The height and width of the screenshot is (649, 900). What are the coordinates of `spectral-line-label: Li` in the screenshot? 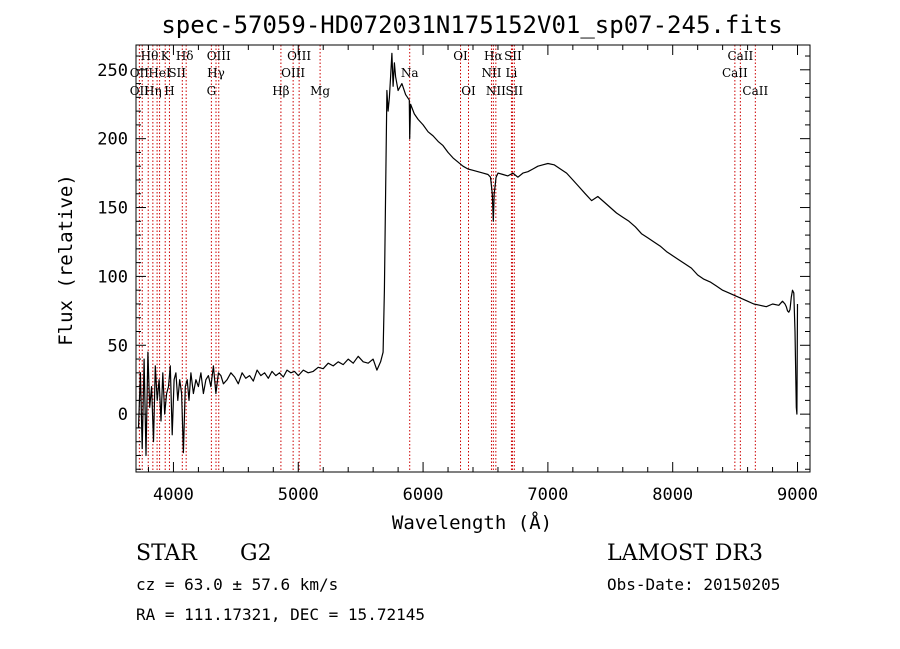 It's located at (512, 73).